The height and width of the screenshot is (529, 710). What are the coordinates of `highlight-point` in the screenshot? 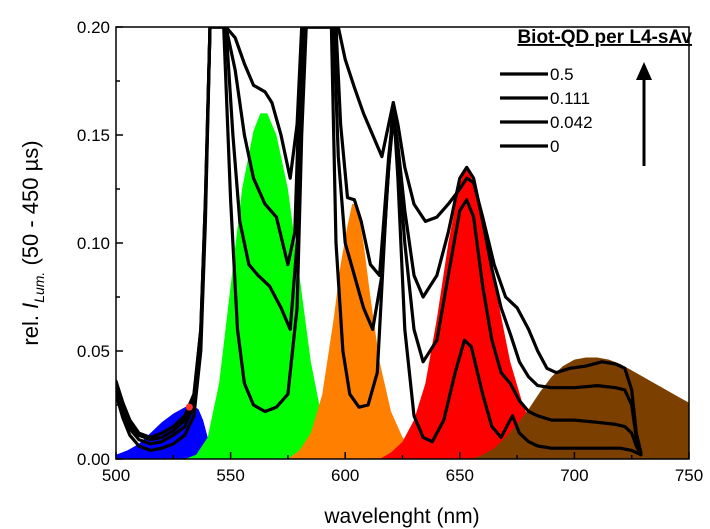 It's located at (189, 407).